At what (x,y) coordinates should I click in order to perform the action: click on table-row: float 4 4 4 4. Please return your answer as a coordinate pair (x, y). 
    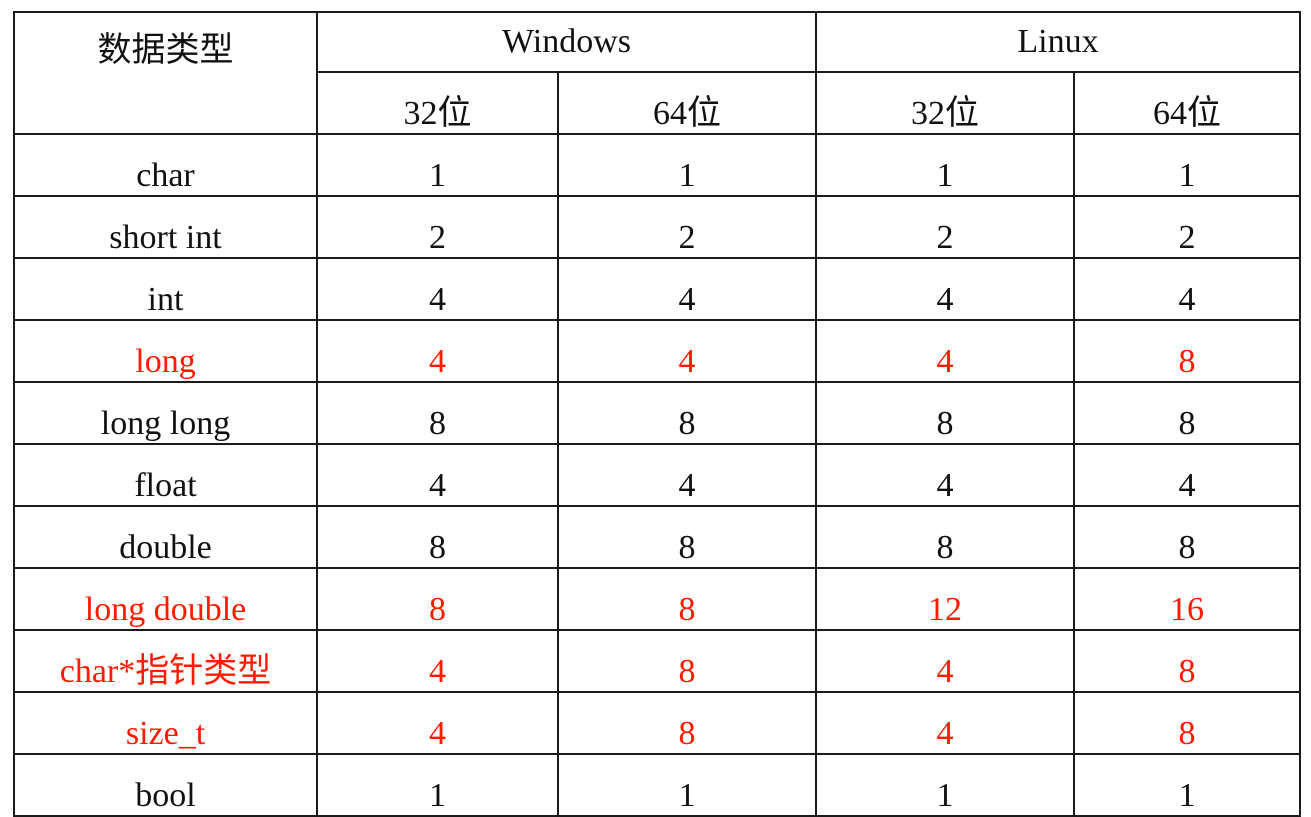
    Looking at the image, I should click on (657, 475).